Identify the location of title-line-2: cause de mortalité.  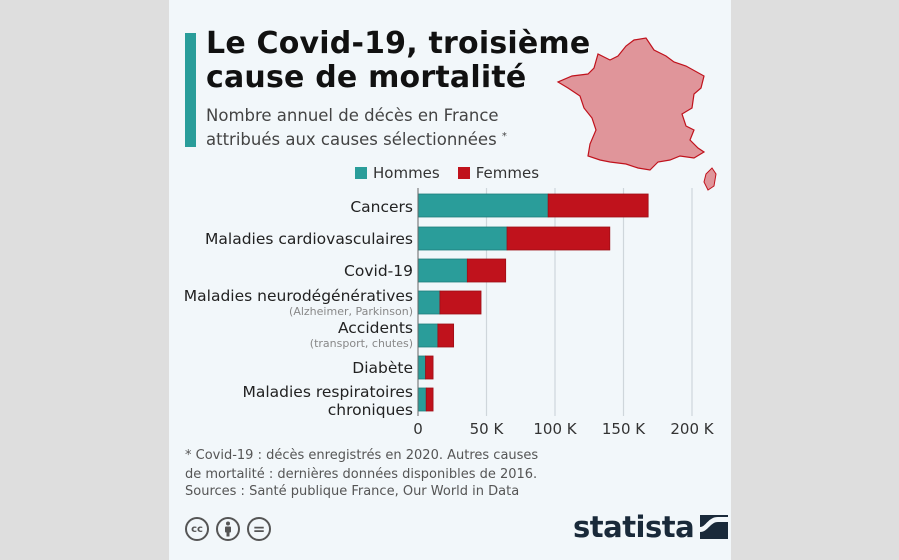
(366, 77).